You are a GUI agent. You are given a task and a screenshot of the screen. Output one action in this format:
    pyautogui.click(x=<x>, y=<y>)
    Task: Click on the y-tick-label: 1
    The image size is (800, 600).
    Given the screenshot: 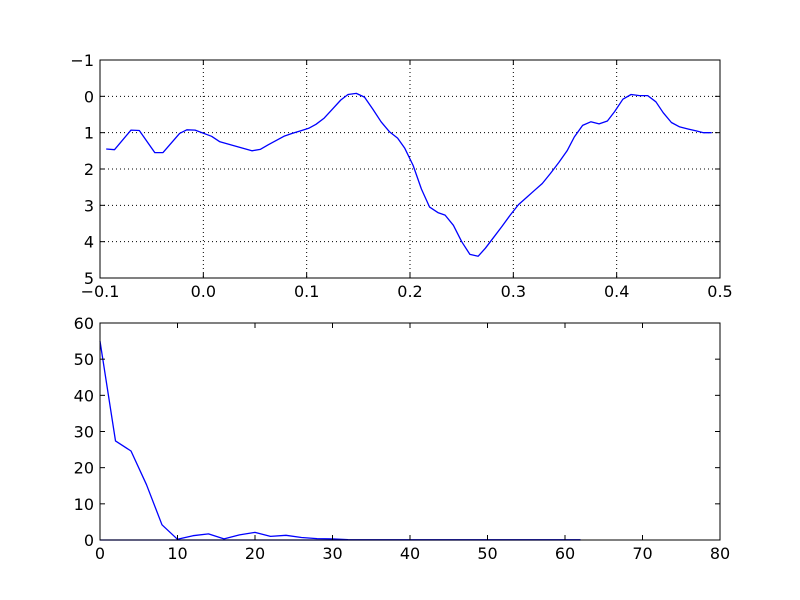 What is the action you would take?
    pyautogui.click(x=89, y=133)
    